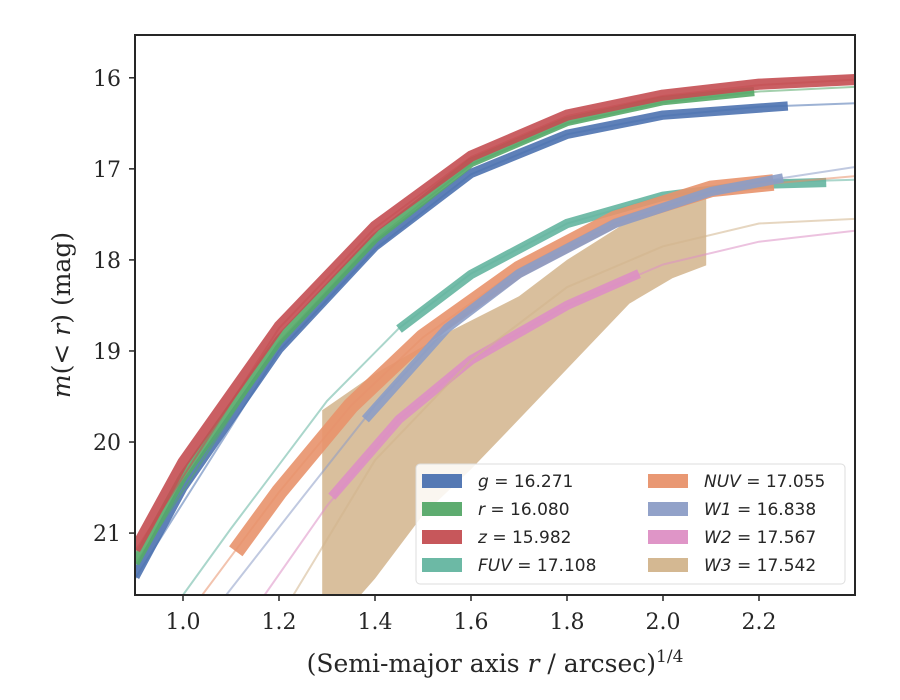 The image size is (900, 700). Describe the element at coordinates (760, 566) in the screenshot. I see `legend-label-w3: W3 = 17.542` at that location.